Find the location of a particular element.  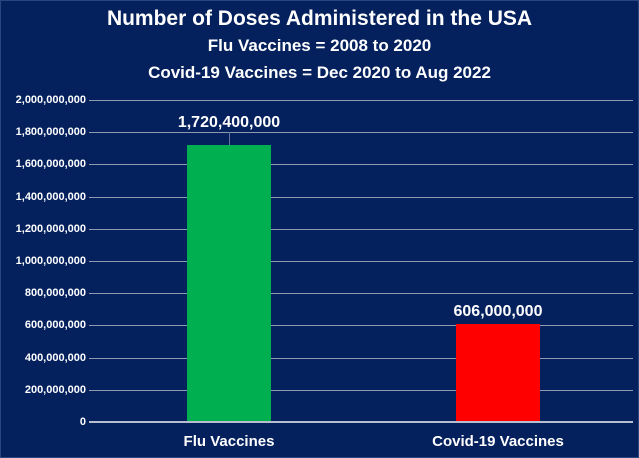

bar-flu-vaccines is located at coordinates (229, 283).